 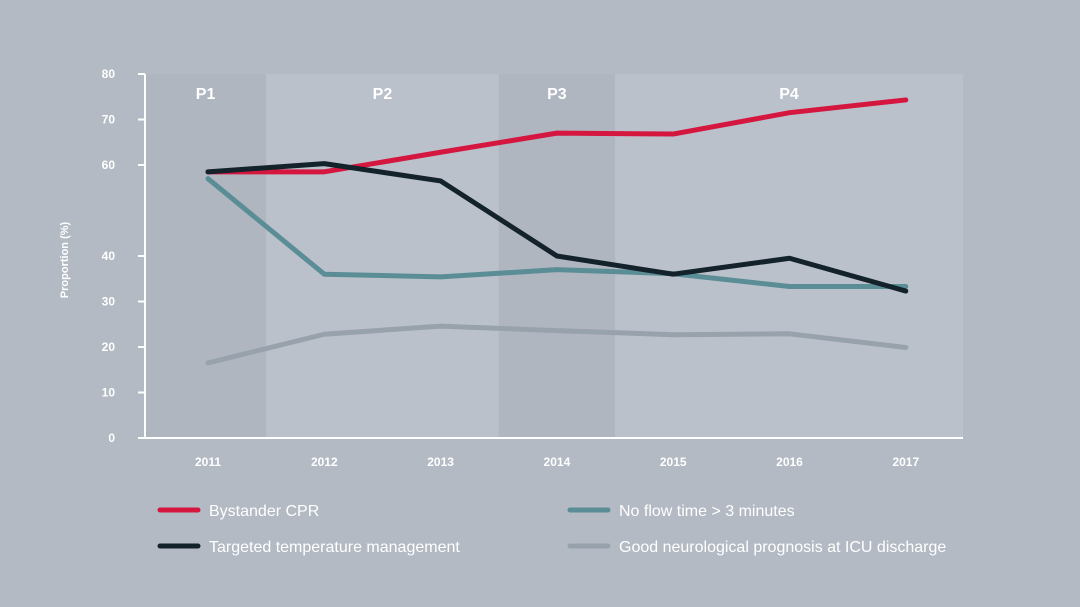 I want to click on x-tick-label: 2016, so click(x=789, y=462).